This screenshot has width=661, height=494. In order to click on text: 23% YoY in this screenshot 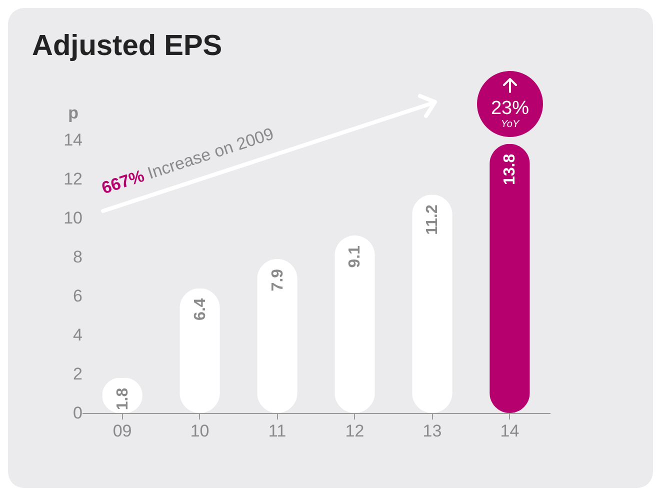, I will do `click(510, 114)`.